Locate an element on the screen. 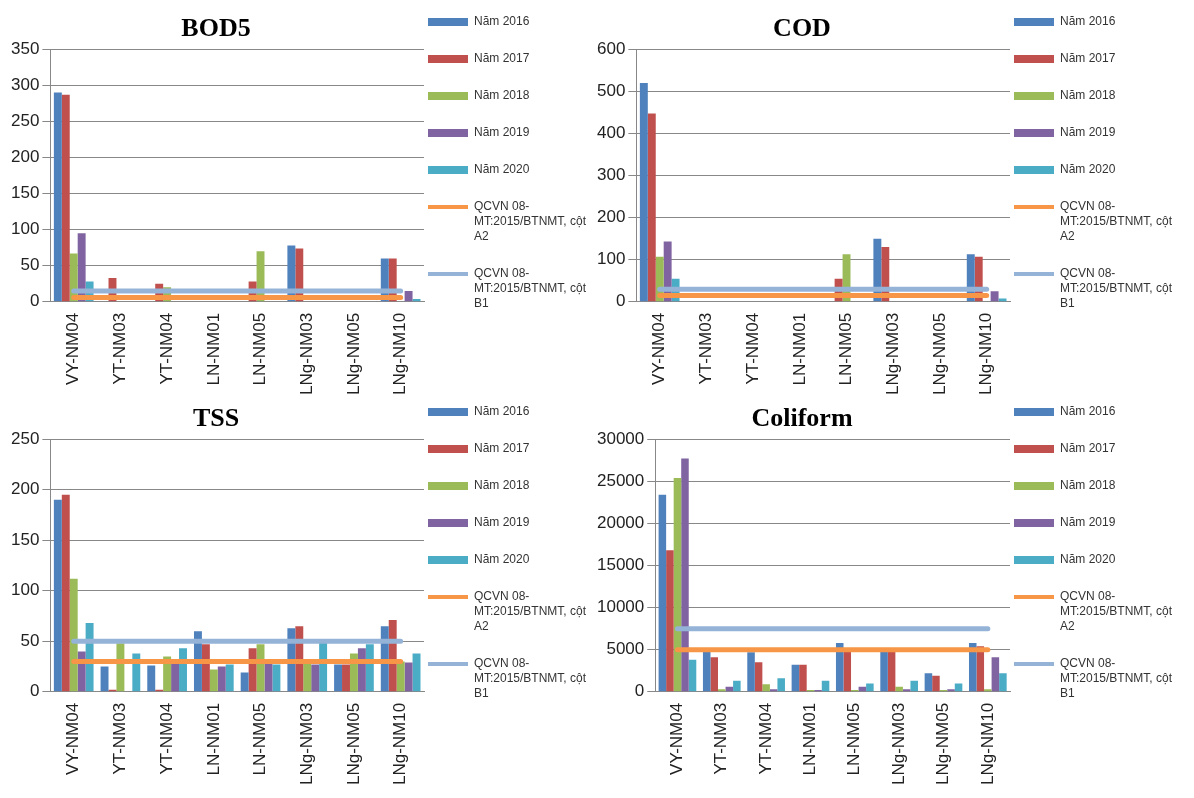 This screenshot has width=1194, height=798. legend-label: Năm 2018 is located at coordinates (1088, 485).